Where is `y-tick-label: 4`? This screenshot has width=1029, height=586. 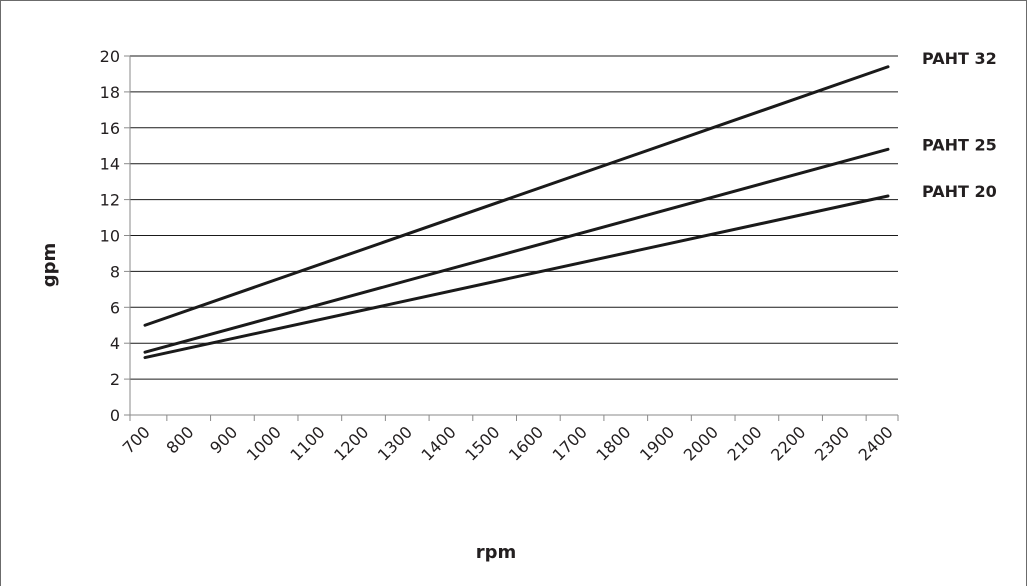
y-tick-label: 4 is located at coordinates (115, 343).